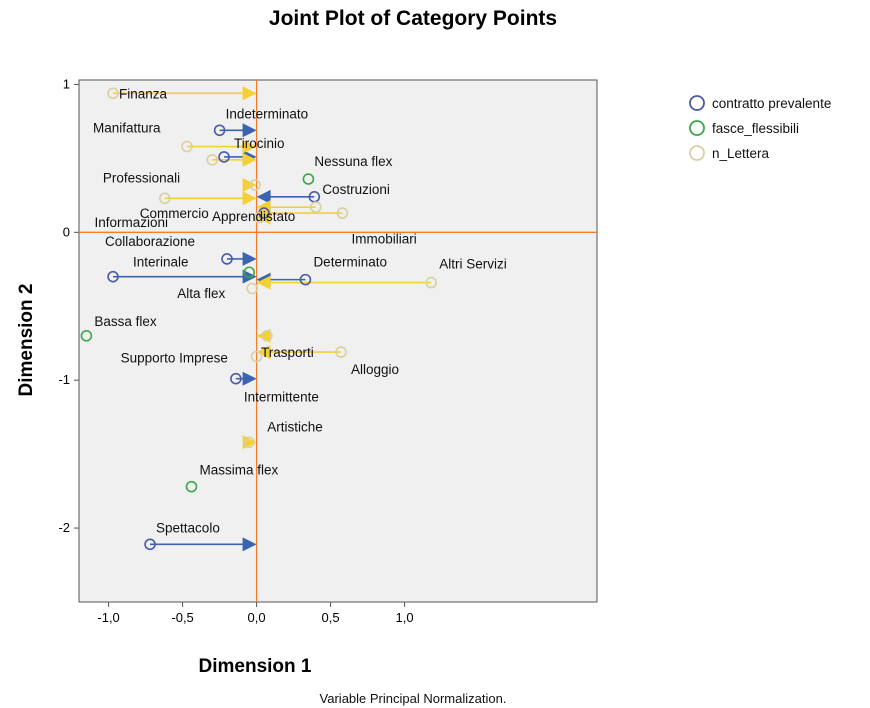  What do you see at coordinates (131, 222) in the screenshot?
I see `point-label: Informazioni` at bounding box center [131, 222].